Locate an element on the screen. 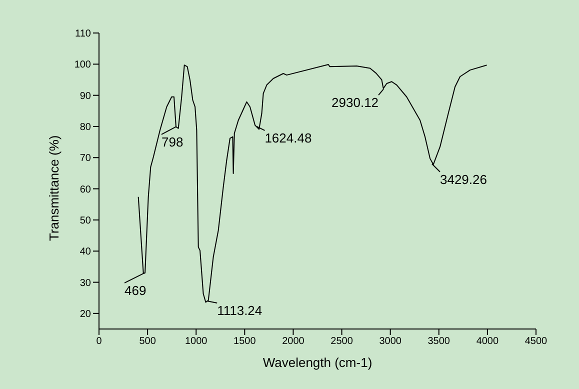  annotation: 1624.48 is located at coordinates (288, 138).